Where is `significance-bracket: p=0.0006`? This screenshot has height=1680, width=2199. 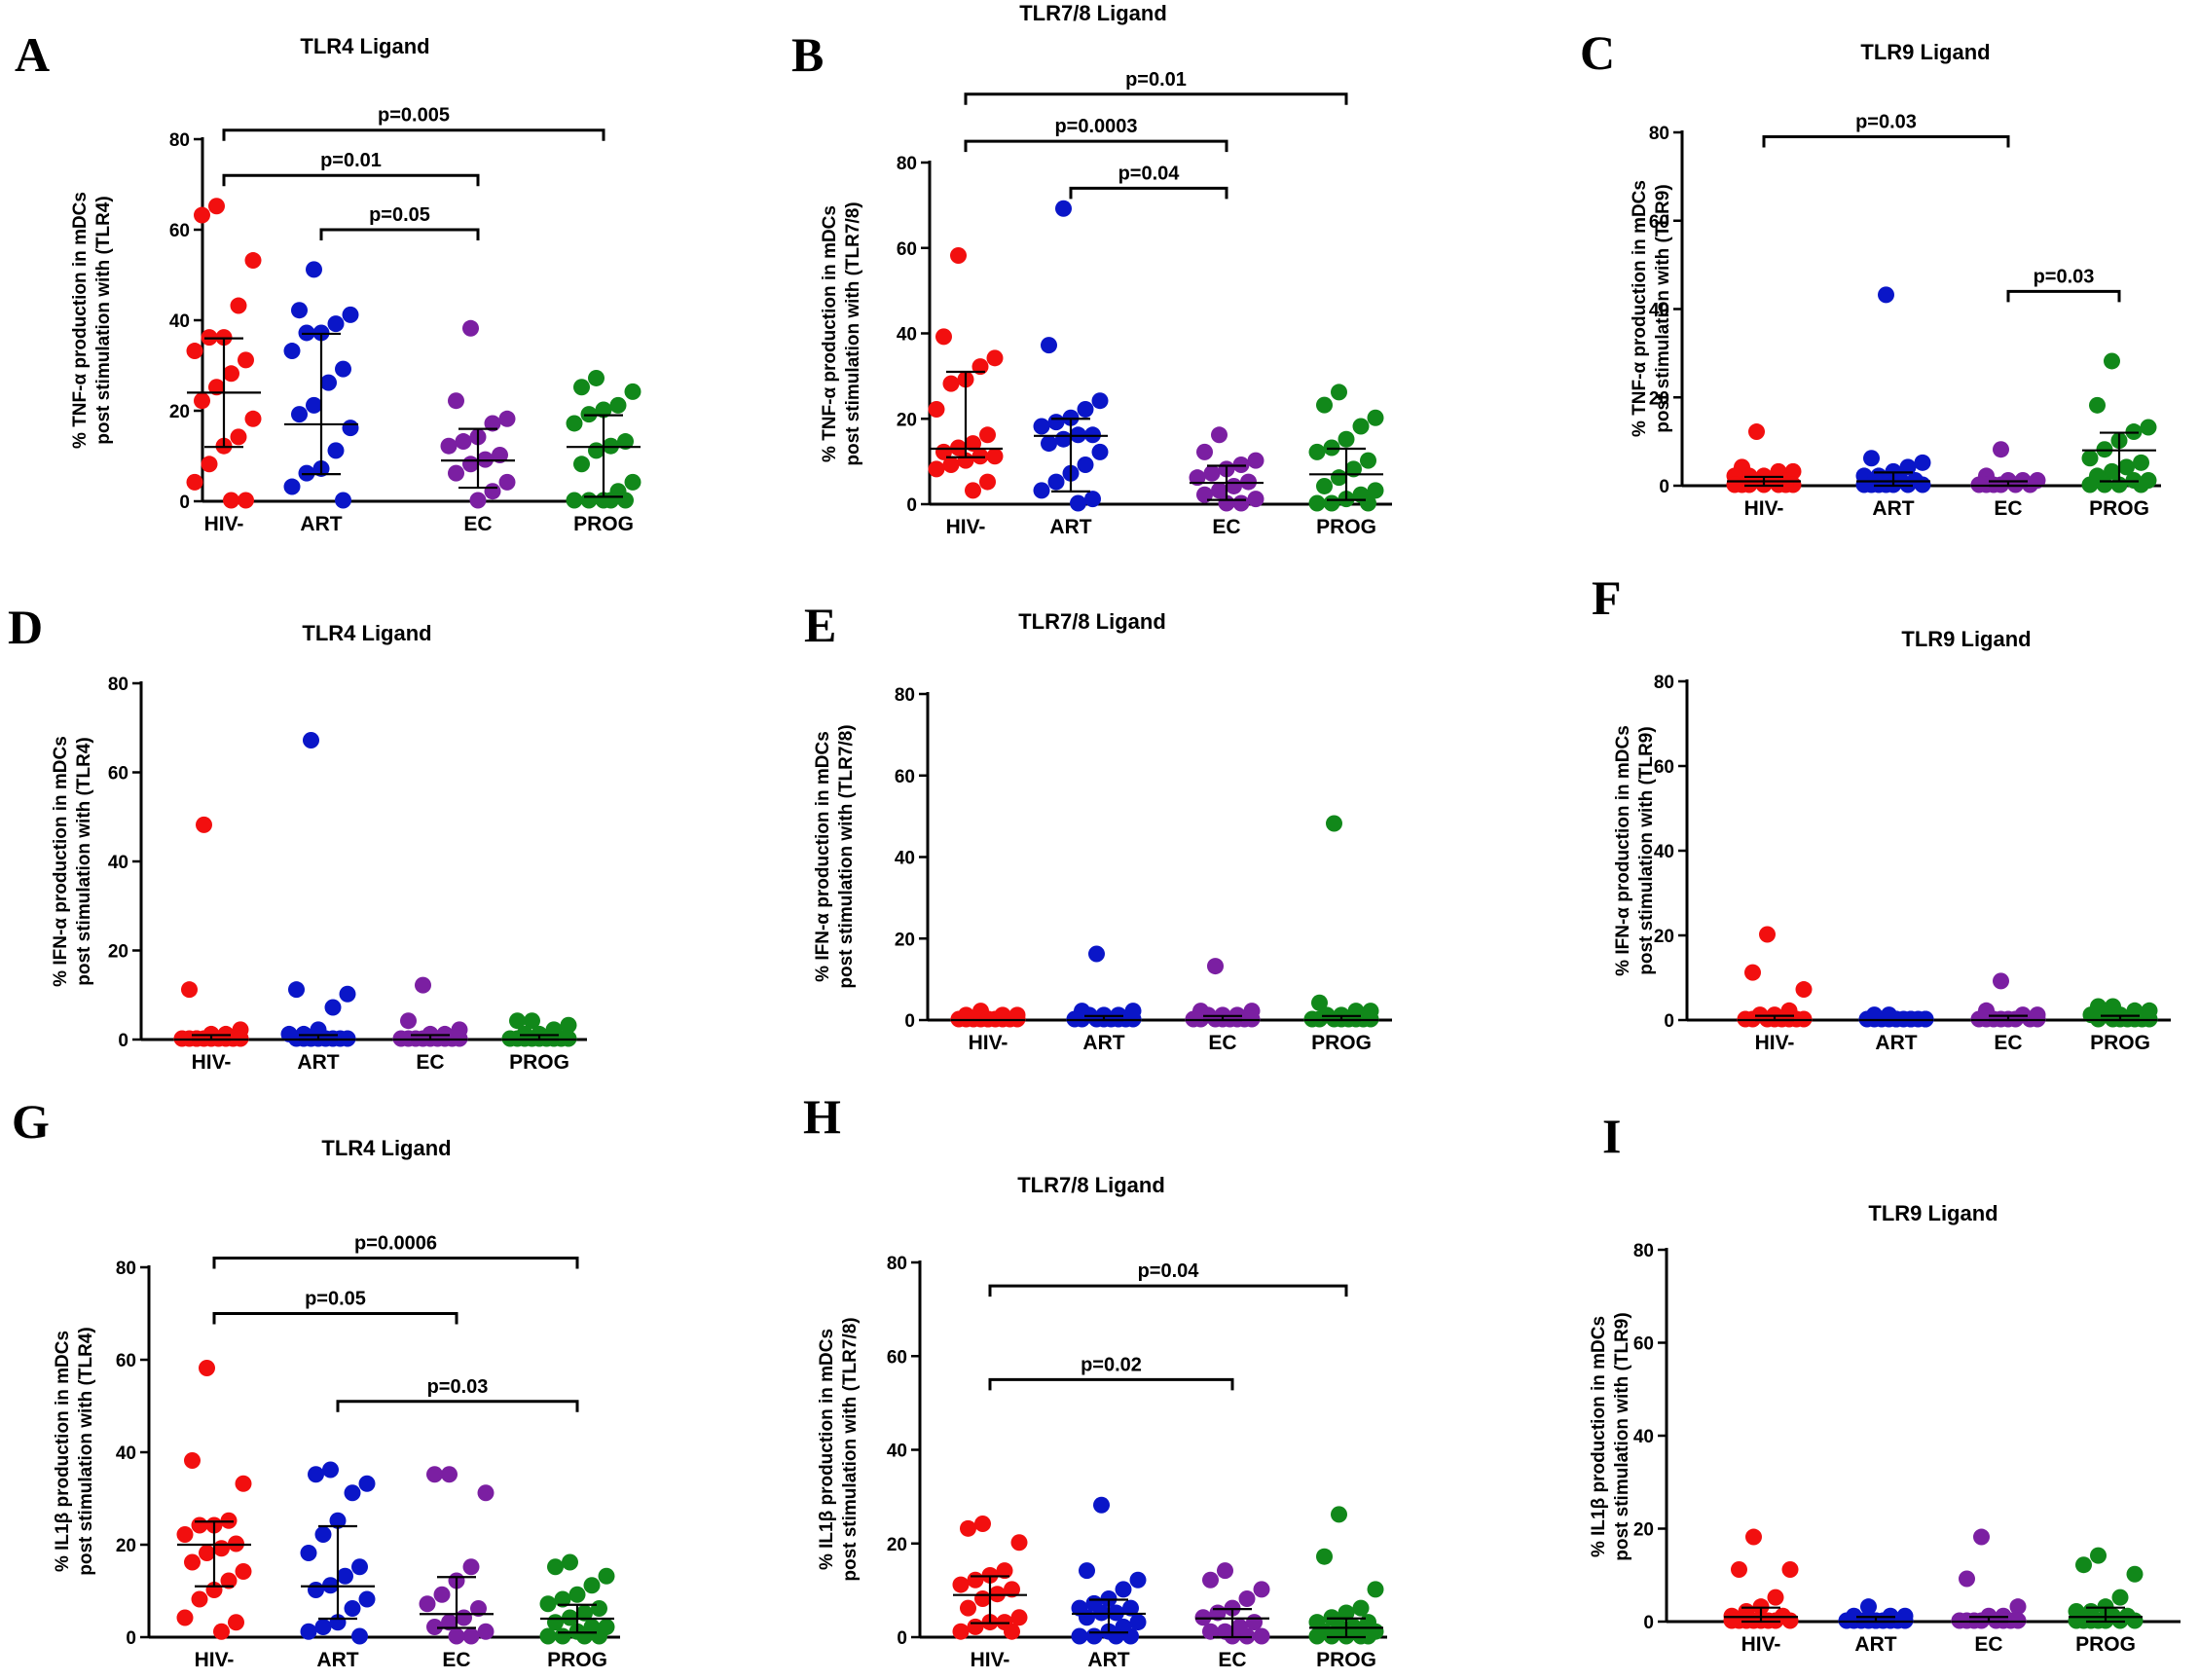
significance-bracket: p=0.0006 is located at coordinates (396, 1251).